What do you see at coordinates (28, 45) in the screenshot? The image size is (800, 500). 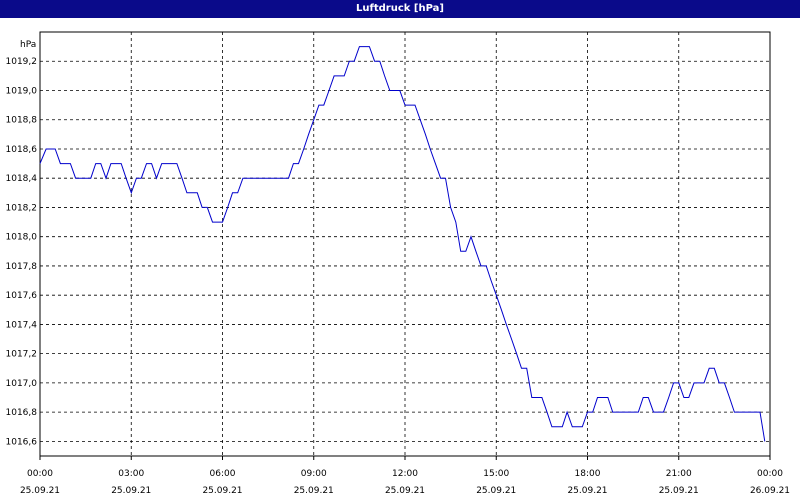 I see `y-axis-unit-label: hPa` at bounding box center [28, 45].